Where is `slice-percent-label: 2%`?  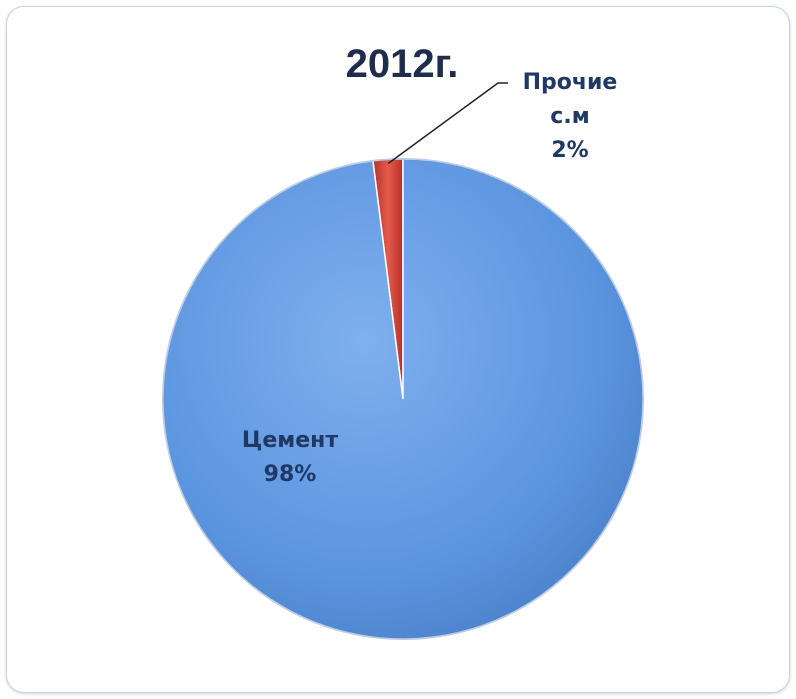 slice-percent-label: 2% is located at coordinates (569, 150).